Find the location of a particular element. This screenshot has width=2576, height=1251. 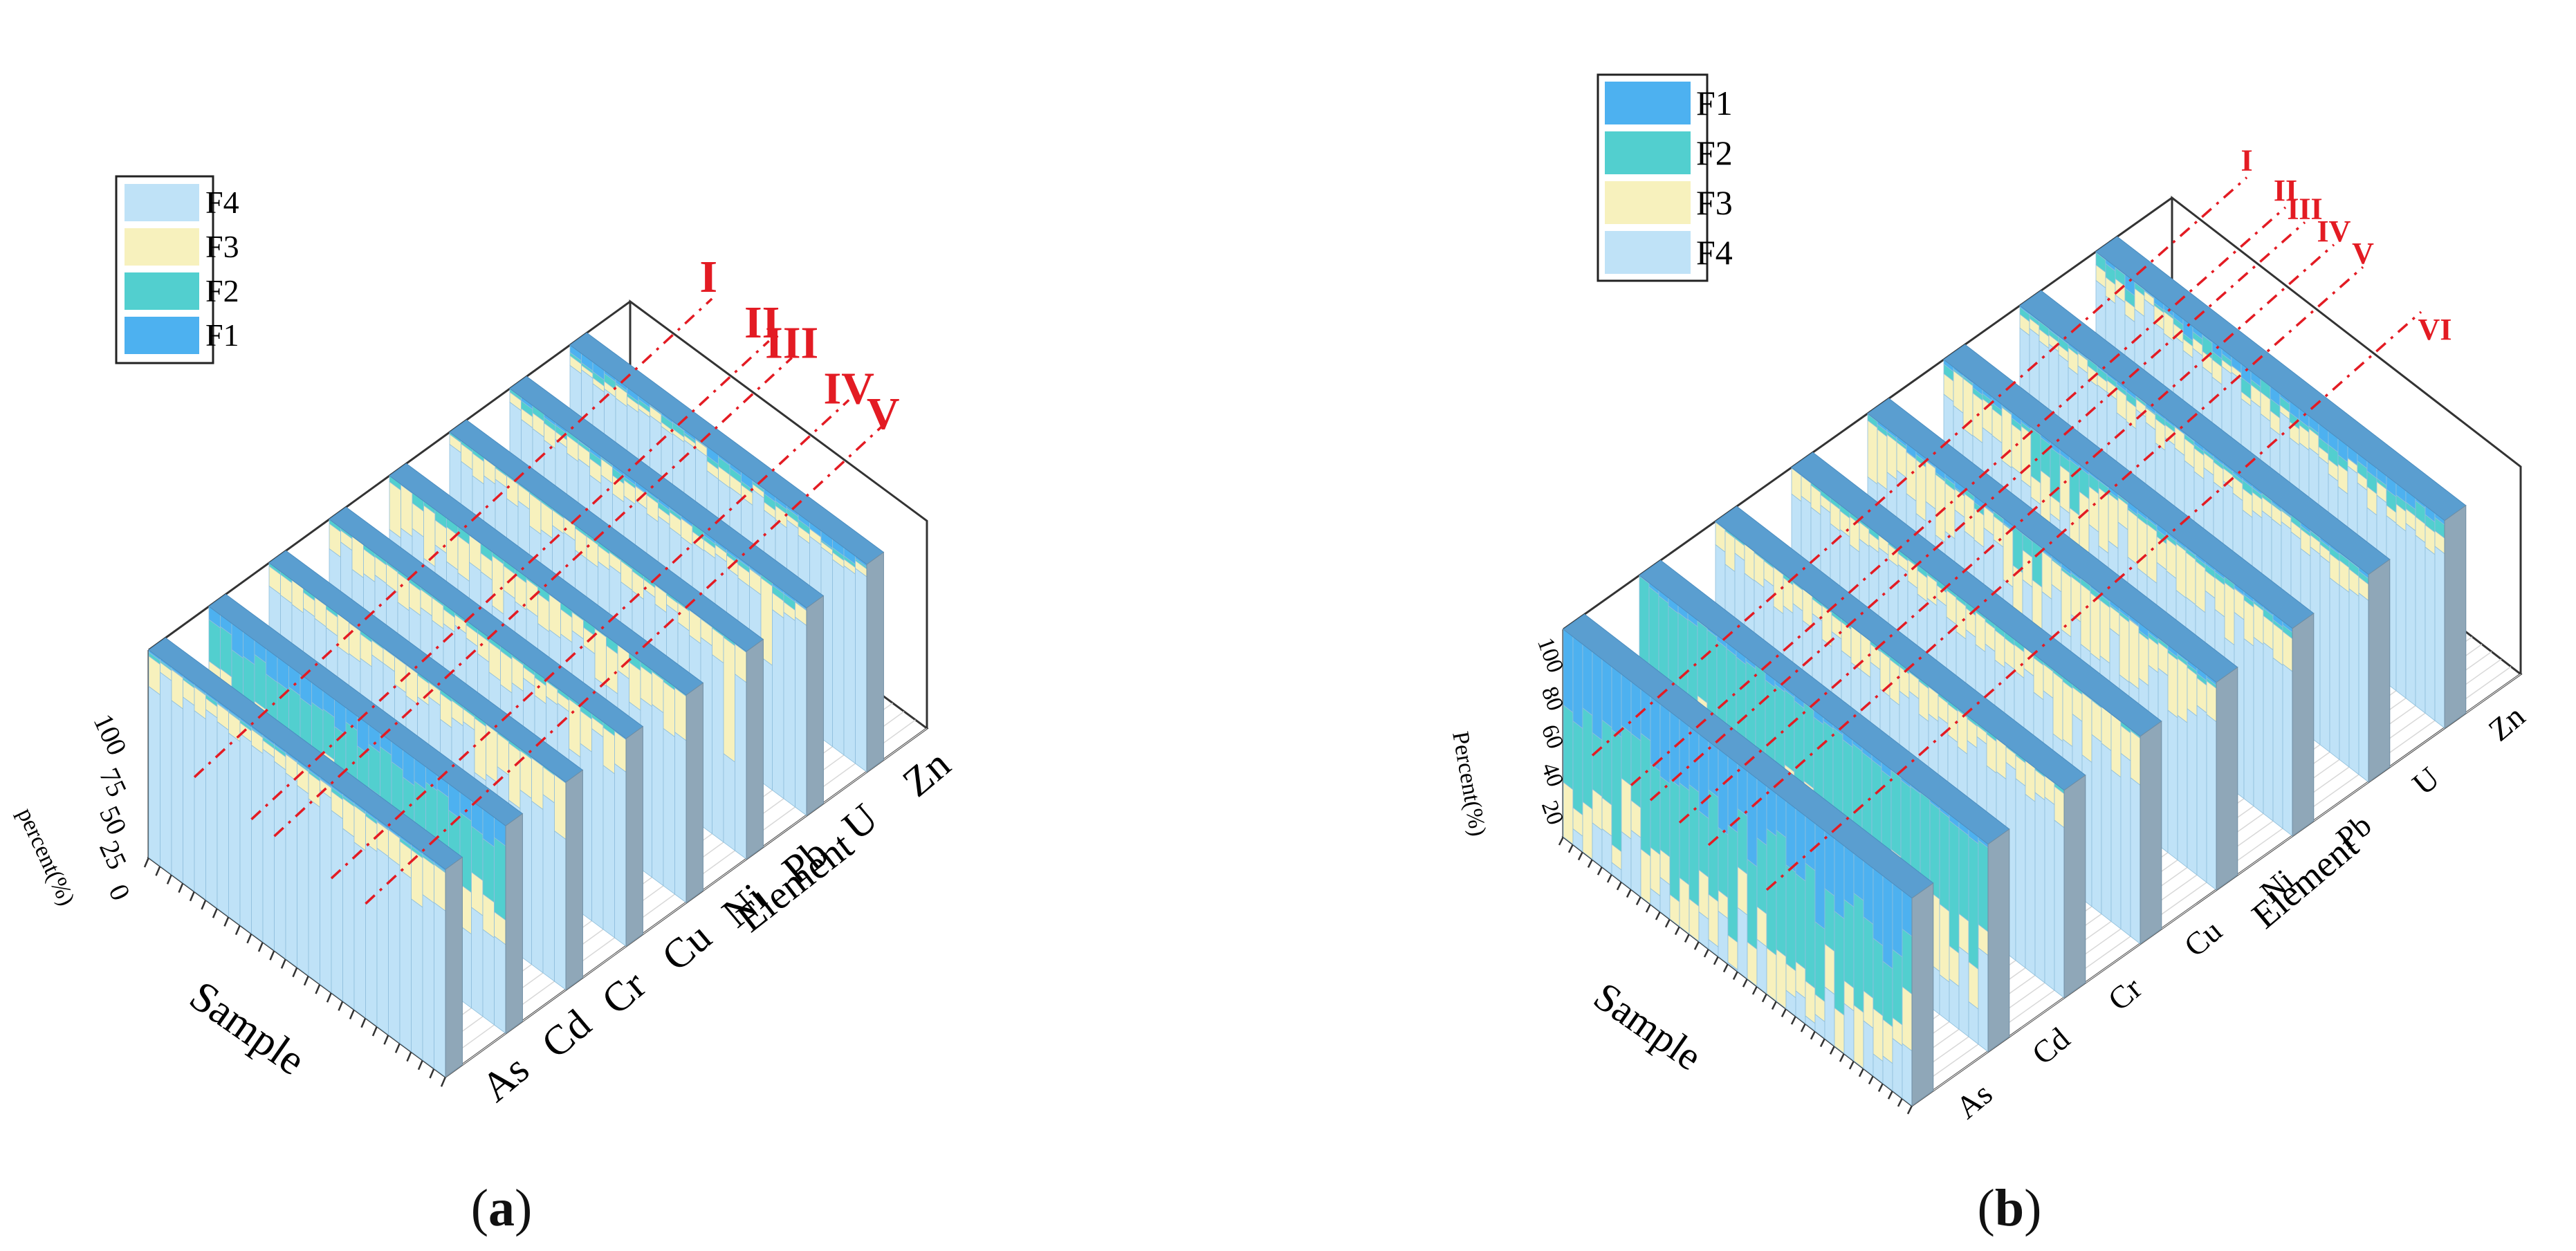

chart-b-legend-swatch-f3 is located at coordinates (1648, 202).